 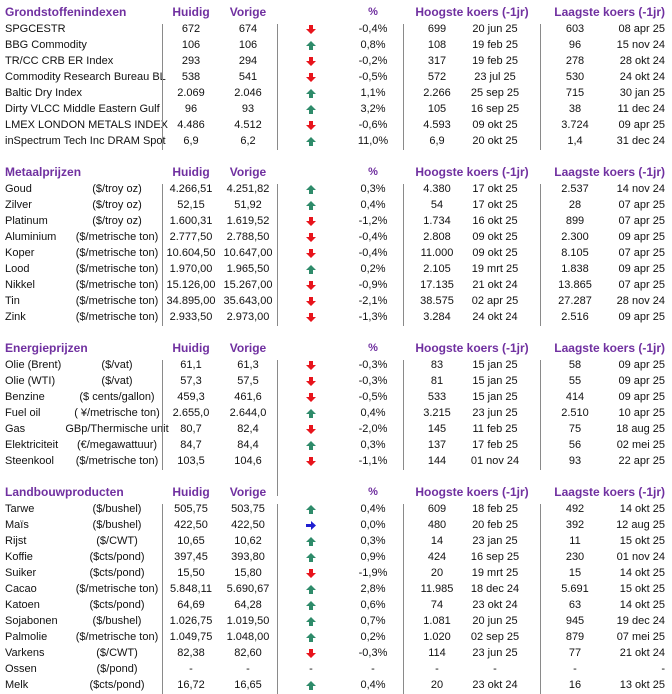 What do you see at coordinates (248, 605) in the screenshot?
I see `cell-previous: 64,28` at bounding box center [248, 605].